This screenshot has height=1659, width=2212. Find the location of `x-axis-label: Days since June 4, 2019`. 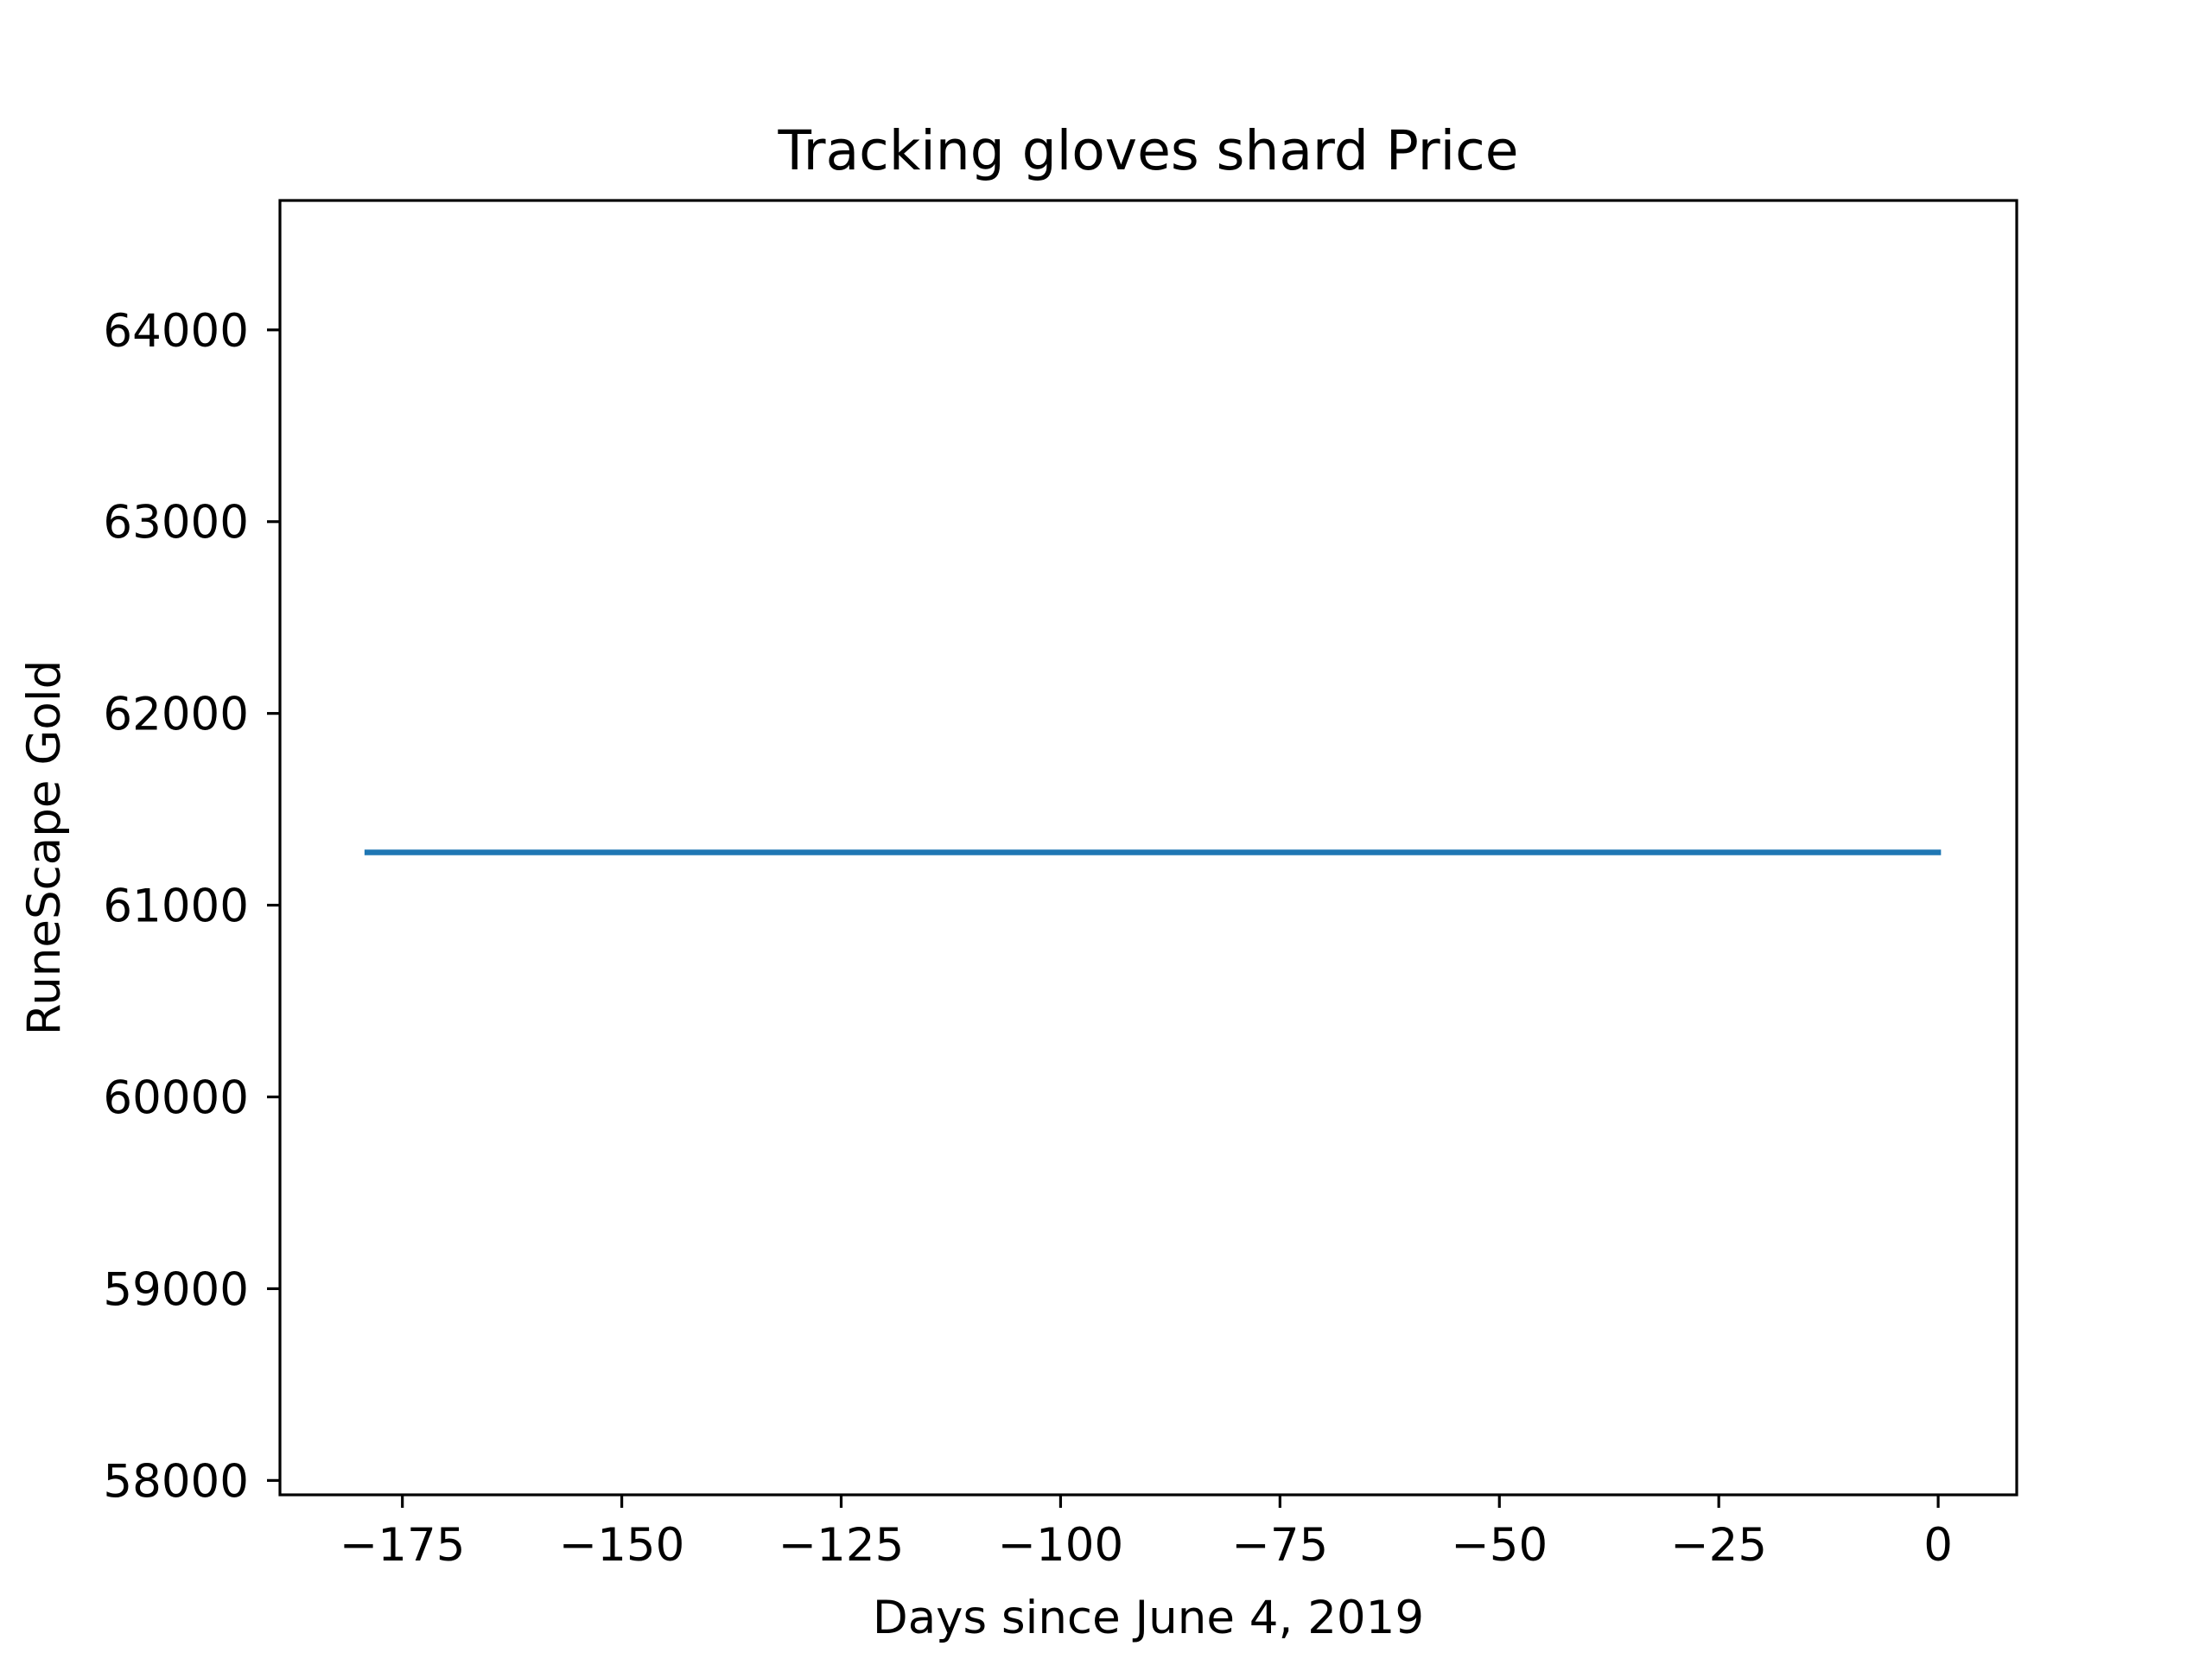

x-axis-label: Days since June 4, 2019 is located at coordinates (1148, 1618).